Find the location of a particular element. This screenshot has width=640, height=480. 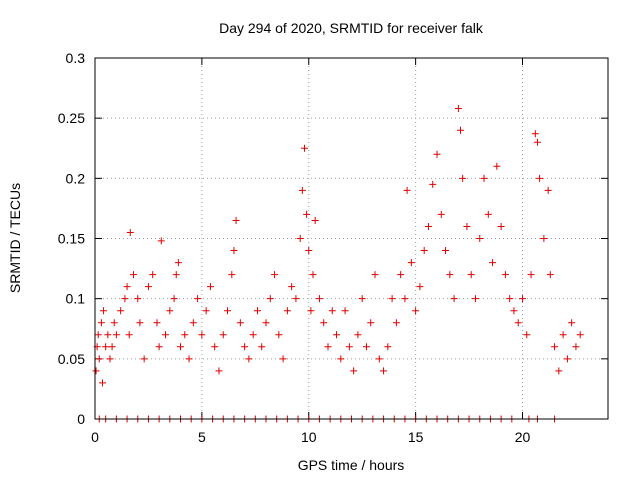

x-axis-label: GPS time / hours is located at coordinates (351, 465).